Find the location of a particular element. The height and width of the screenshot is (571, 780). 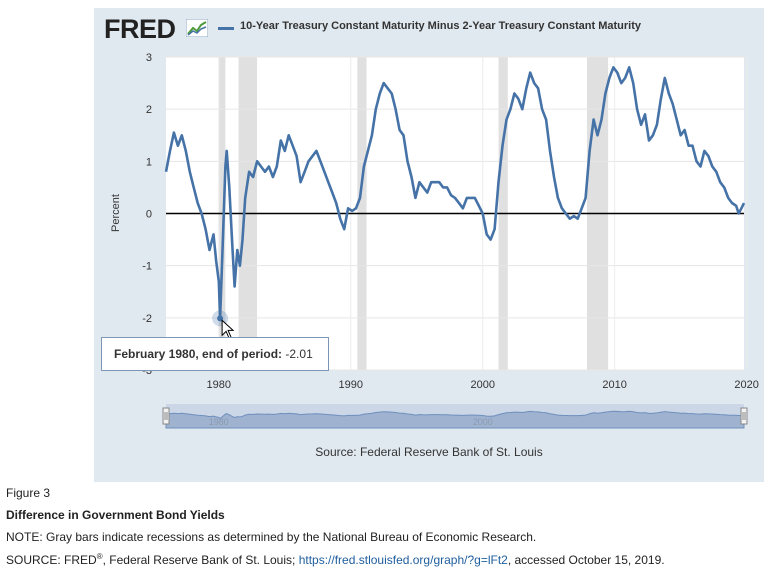

fred-trend-icon is located at coordinates (197, 28).